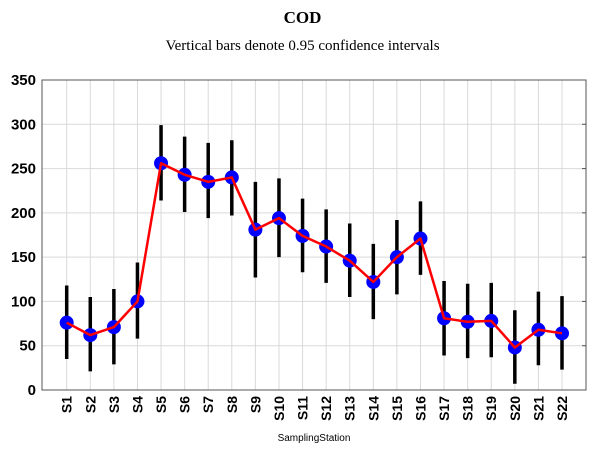 Image resolution: width=605 pixels, height=454 pixels. Describe the element at coordinates (491, 408) in the screenshot. I see `x-tick-label: S19` at that location.